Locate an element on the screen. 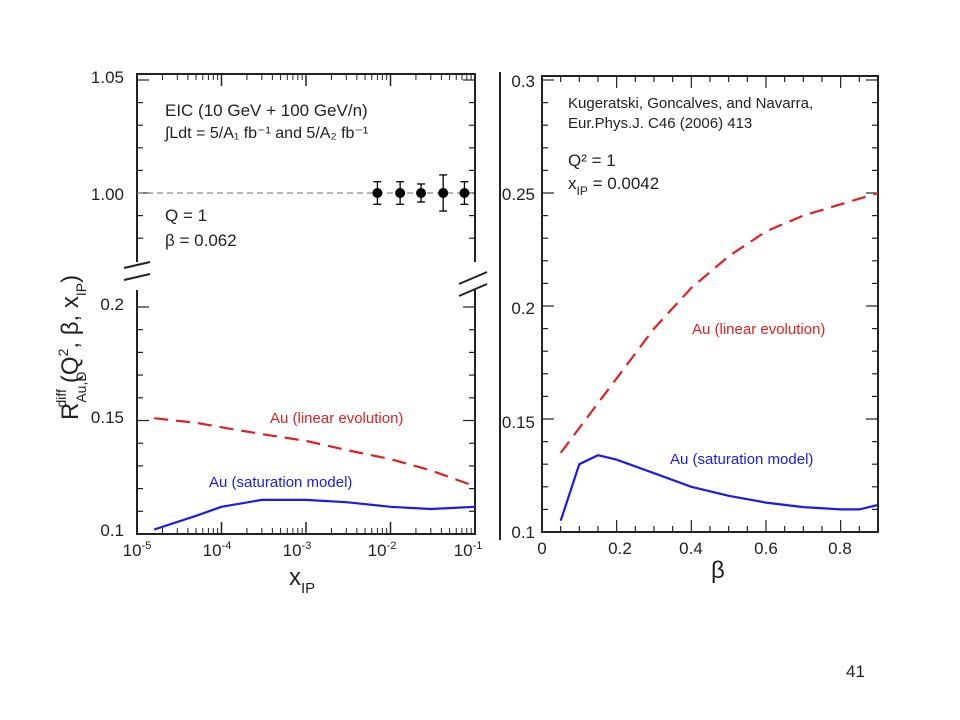 The image size is (960, 720). left-annotation-lumi: ∫Ldt = 5/A₁ fb⁻¹ and 5/A₂ fb⁻¹ is located at coordinates (266, 133).